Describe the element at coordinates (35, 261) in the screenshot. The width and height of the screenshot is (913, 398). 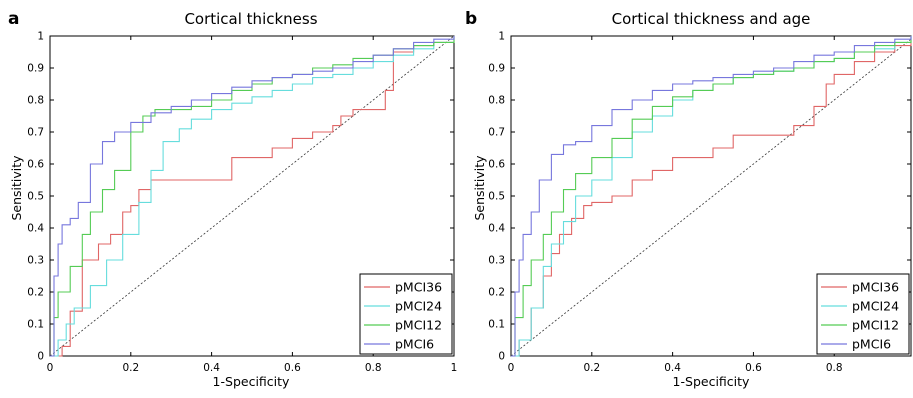
I see `panel-a-y-tick-label: 0.3` at that location.